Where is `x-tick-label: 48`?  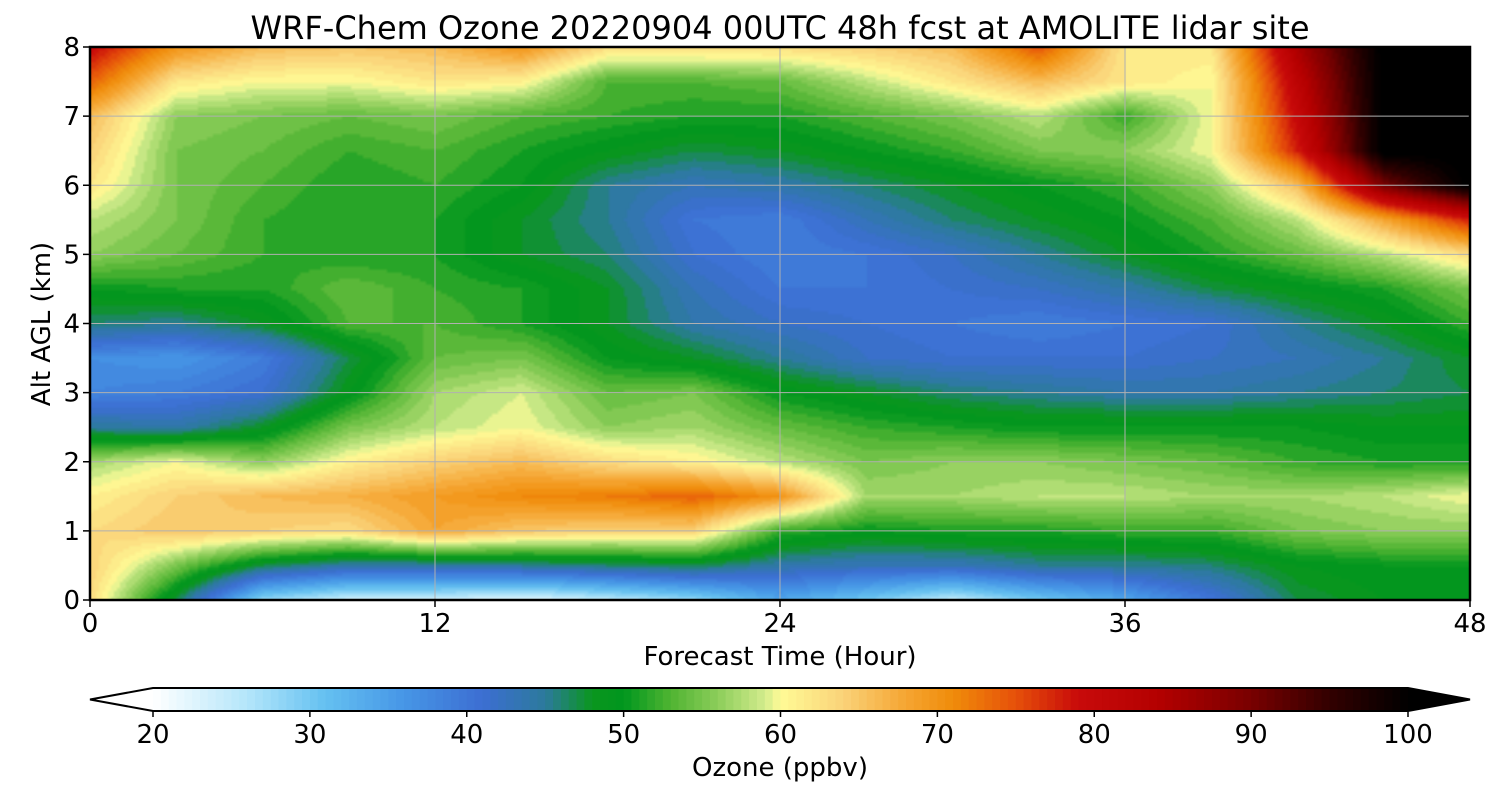
x-tick-label: 48 is located at coordinates (1469, 624).